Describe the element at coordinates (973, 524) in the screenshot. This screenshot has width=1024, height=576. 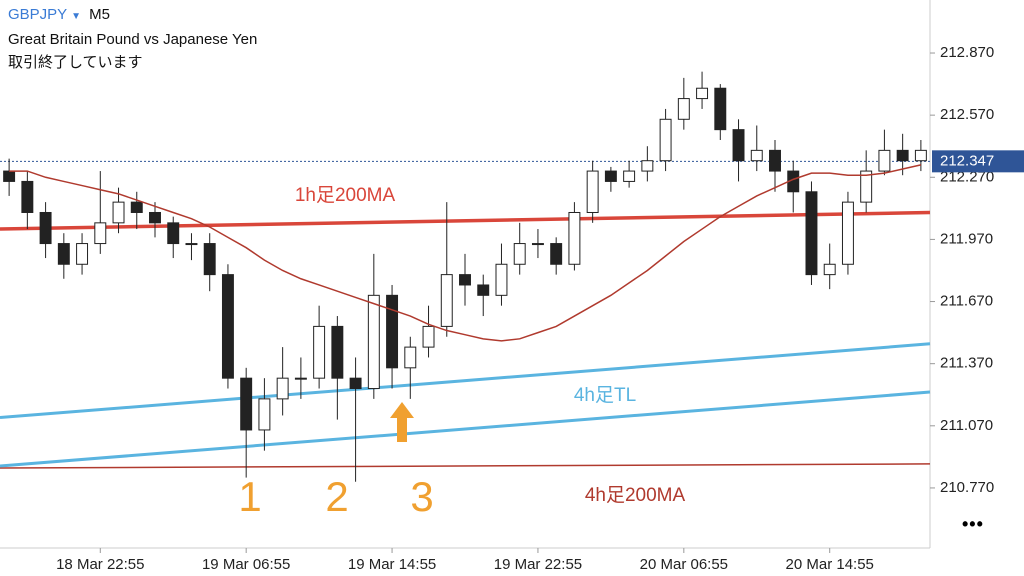
I see `menu-button: •••` at that location.